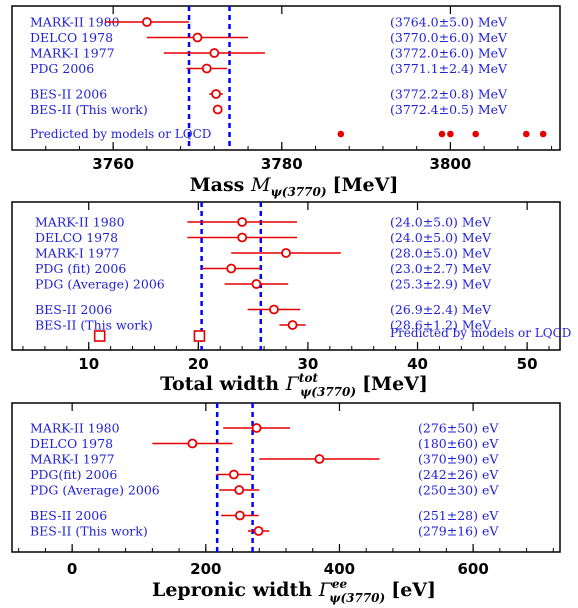 The height and width of the screenshot is (608, 578). What do you see at coordinates (441, 253) in the screenshot?
I see `row-value-text: (28.0±5.0) MeV` at bounding box center [441, 253].